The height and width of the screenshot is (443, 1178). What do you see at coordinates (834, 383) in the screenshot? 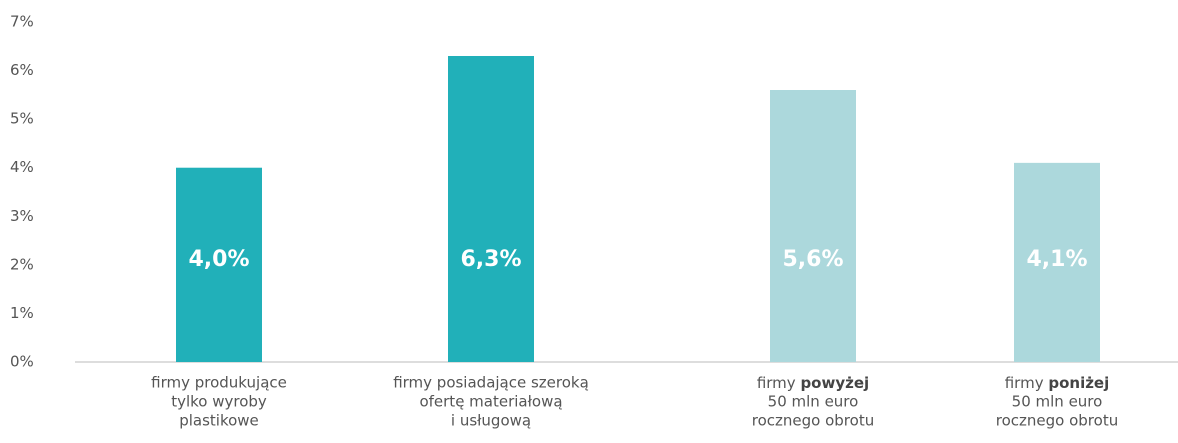
I see `label-part: powyżej` at bounding box center [834, 383].